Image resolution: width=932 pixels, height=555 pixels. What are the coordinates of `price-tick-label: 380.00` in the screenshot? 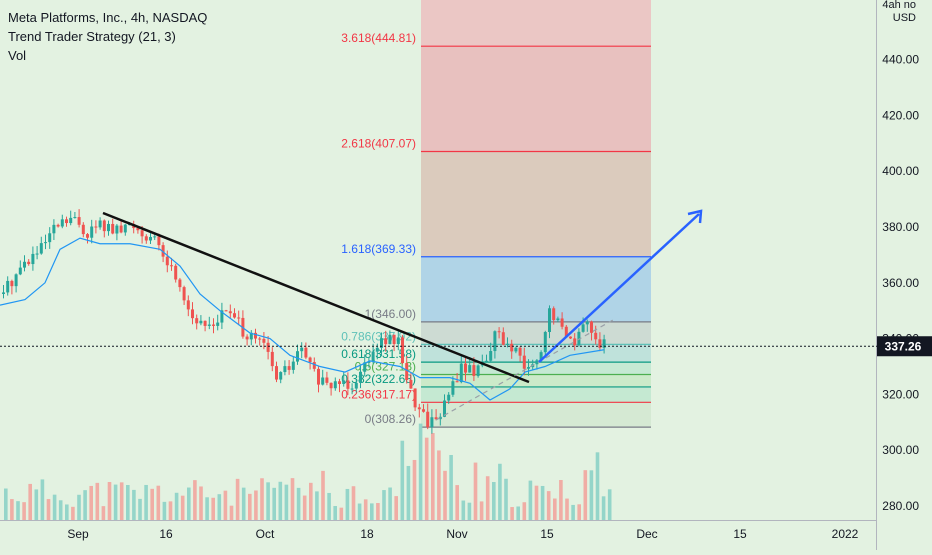 It's located at (900, 227).